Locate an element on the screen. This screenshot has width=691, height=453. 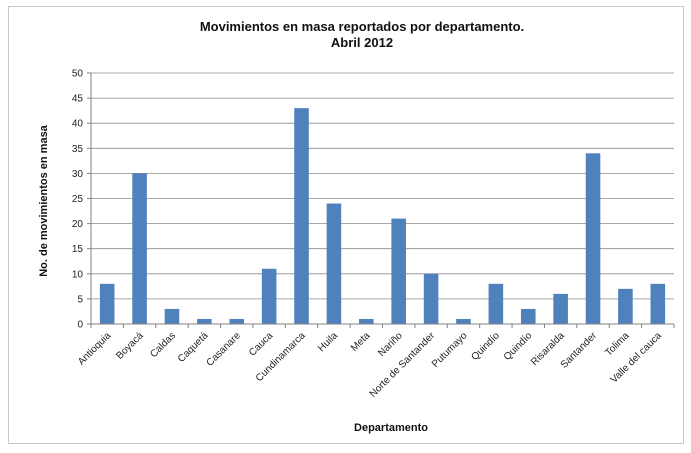
x-tick-label: Antioquia is located at coordinates (95, 349).